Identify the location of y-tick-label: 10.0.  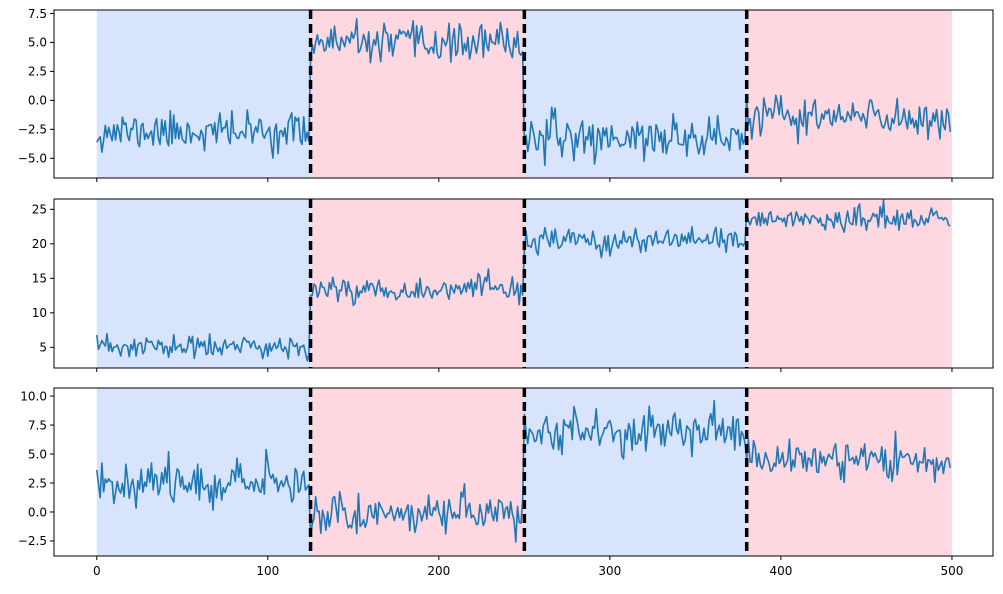
(33, 396).